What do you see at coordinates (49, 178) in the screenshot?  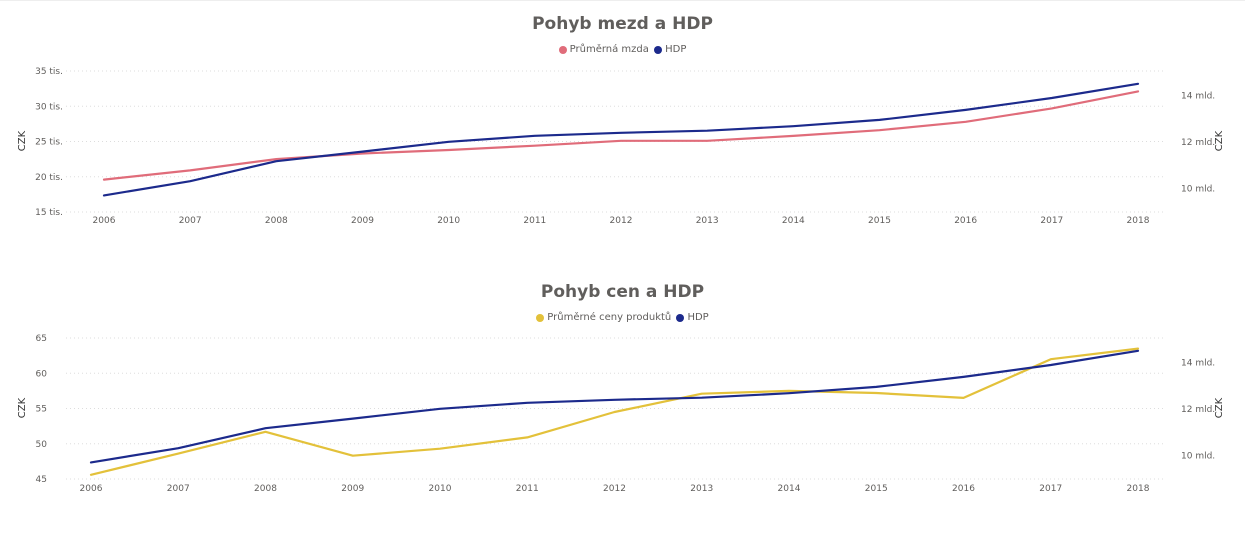 I see `y-tick-label: 20 tis.` at bounding box center [49, 178].